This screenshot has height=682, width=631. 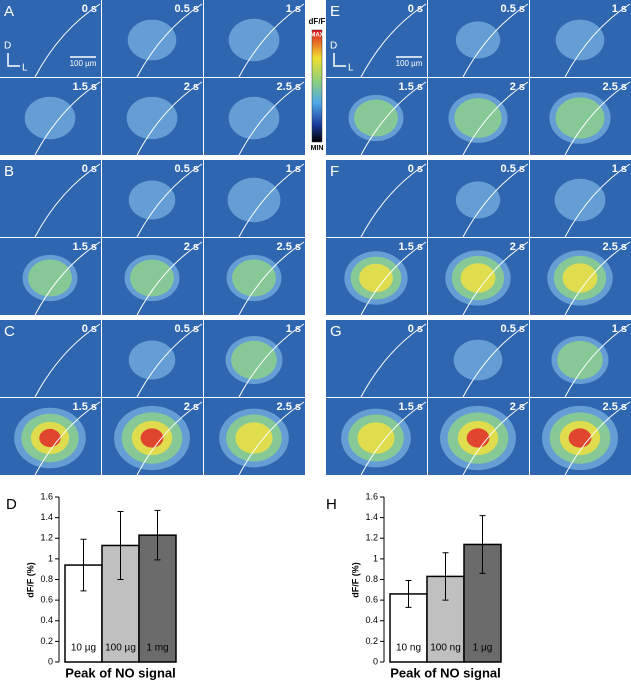 I want to click on category-label: 100 ng, so click(x=445, y=648).